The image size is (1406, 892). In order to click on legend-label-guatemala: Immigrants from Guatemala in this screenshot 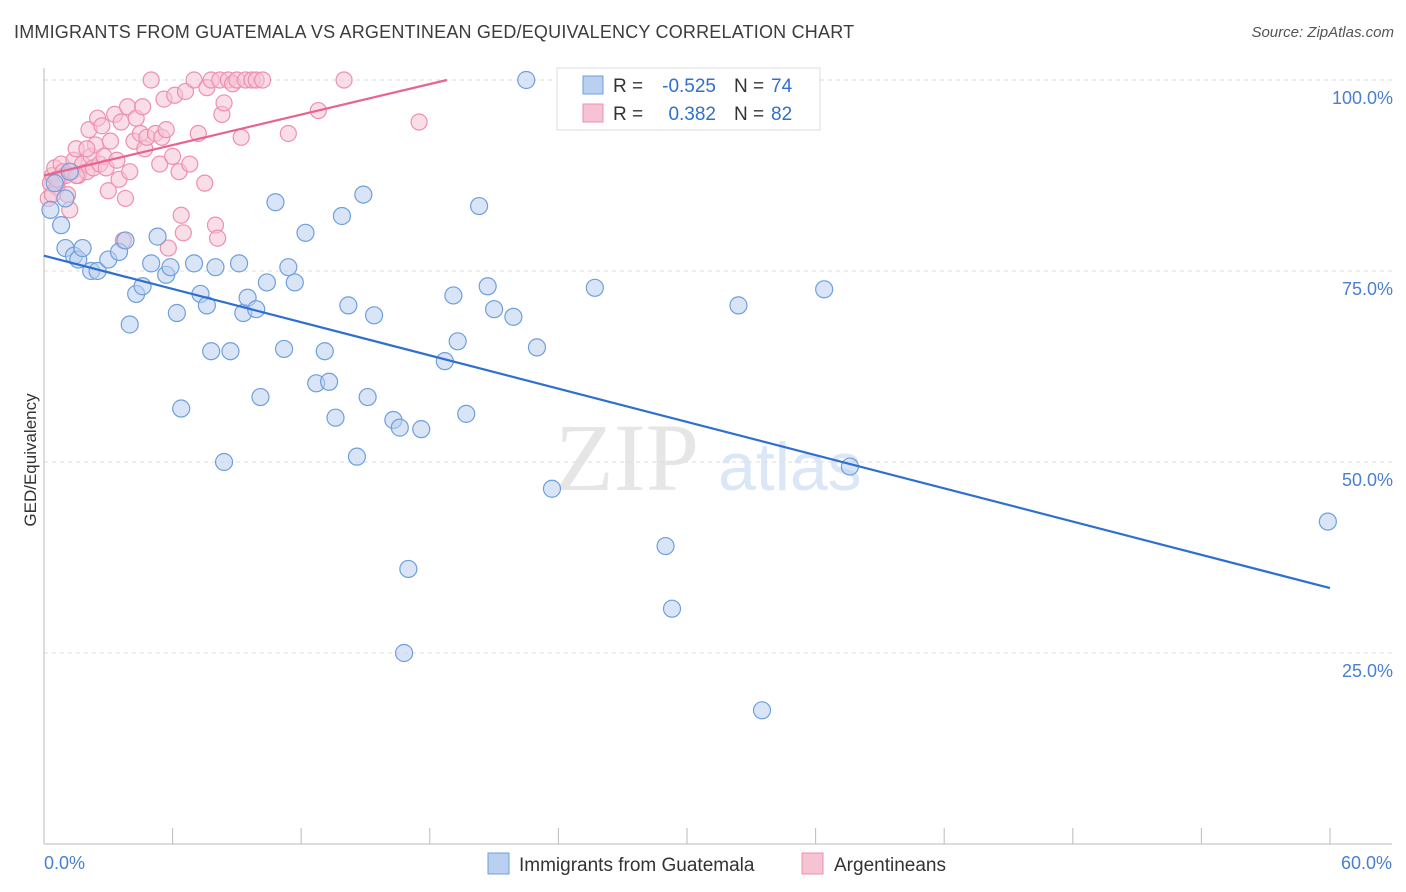, I will do `click(637, 865)`.